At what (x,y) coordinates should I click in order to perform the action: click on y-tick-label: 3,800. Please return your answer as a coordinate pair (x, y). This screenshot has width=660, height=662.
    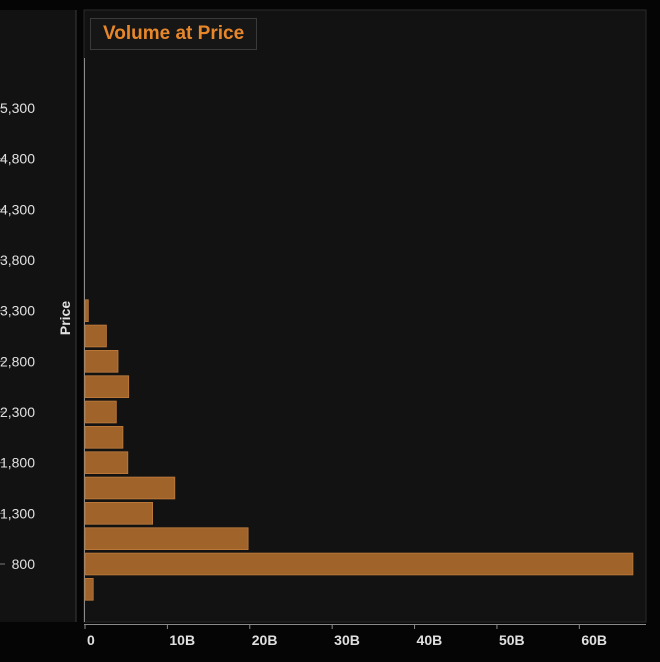
    Looking at the image, I should click on (17, 260).